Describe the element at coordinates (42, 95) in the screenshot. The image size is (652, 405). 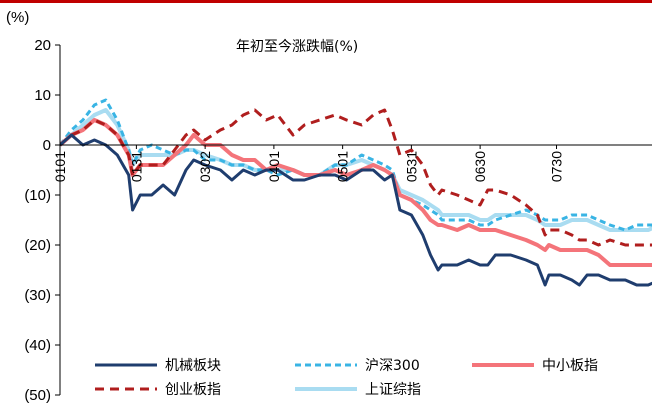
I see `y-tick-label: 10` at that location.